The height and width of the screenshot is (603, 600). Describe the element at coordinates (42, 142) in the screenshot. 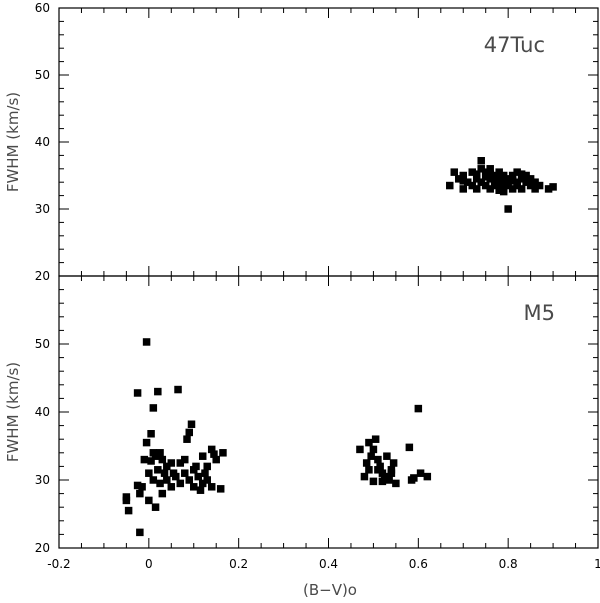

I see `panel-47tuc-y-tick-label: 40` at that location.